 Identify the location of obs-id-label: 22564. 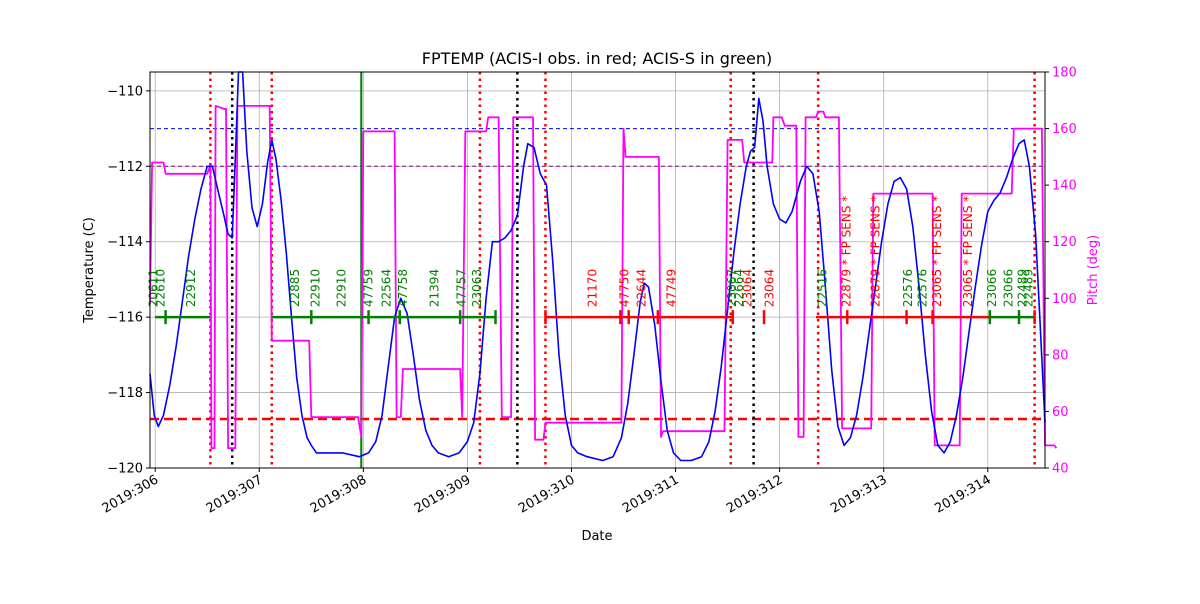
(386, 288).